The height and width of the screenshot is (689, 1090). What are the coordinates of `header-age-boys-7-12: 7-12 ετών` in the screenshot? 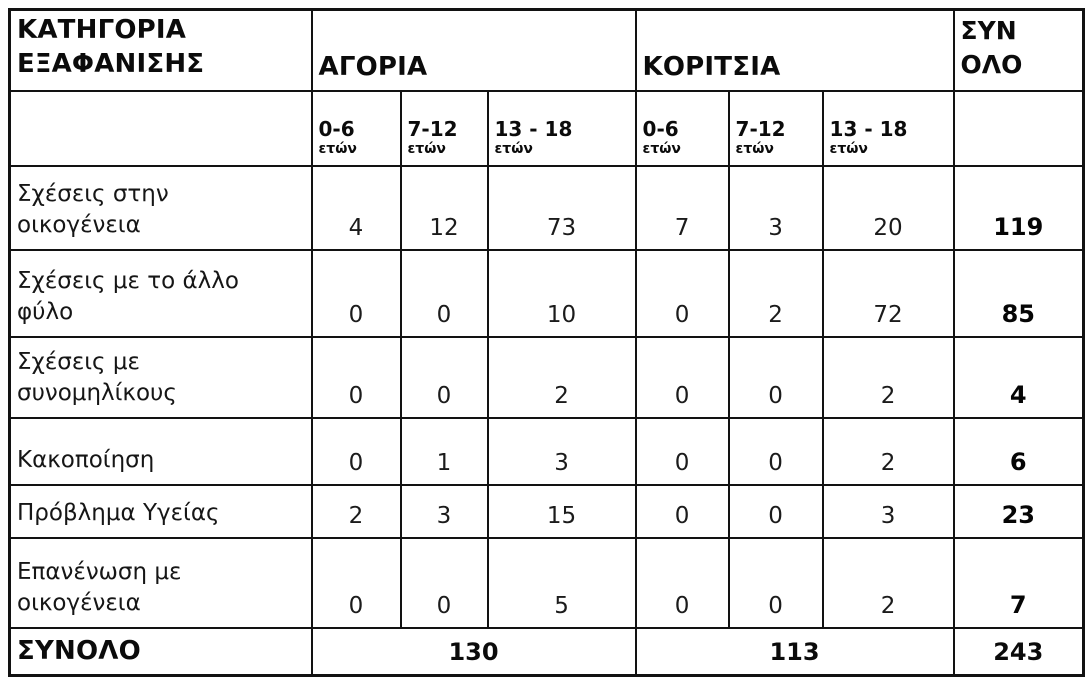 It's located at (444, 128).